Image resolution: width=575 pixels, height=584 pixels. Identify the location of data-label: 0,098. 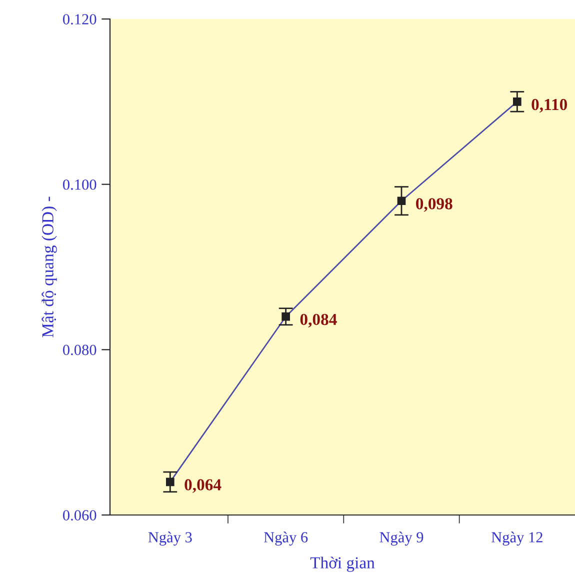
(434, 205).